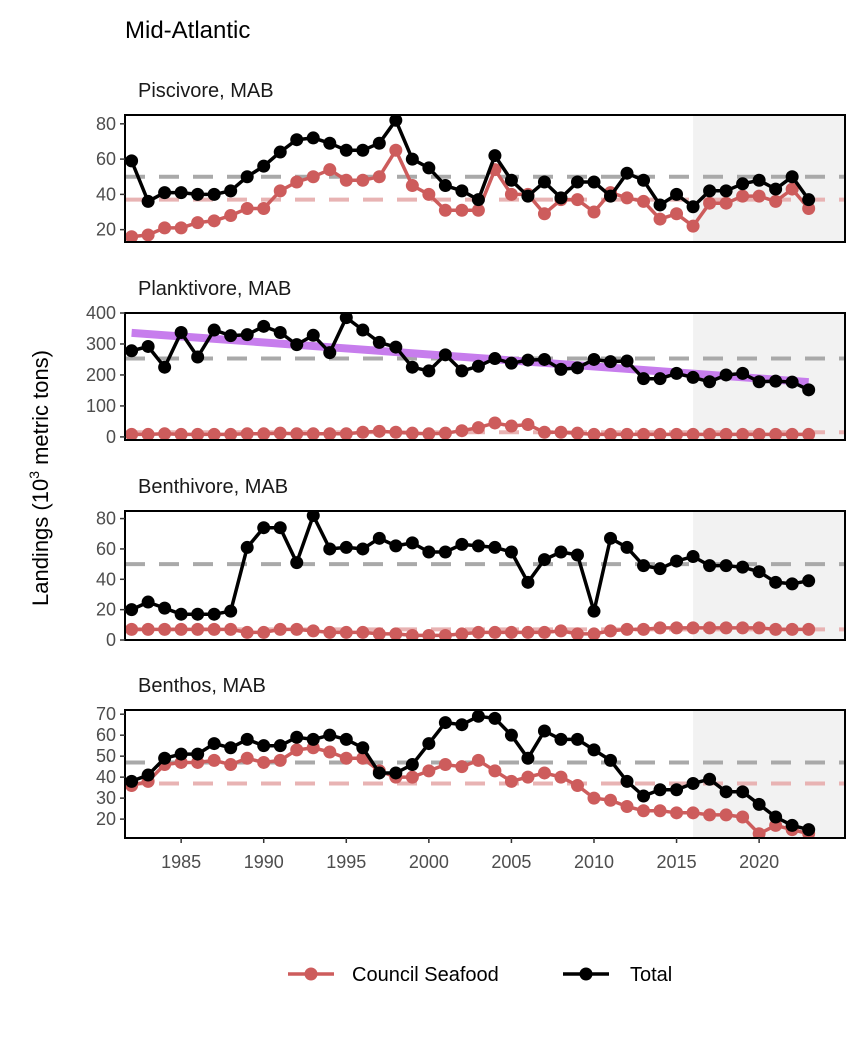  What do you see at coordinates (106, 756) in the screenshot?
I see `y-tick-label: 50` at bounding box center [106, 756].